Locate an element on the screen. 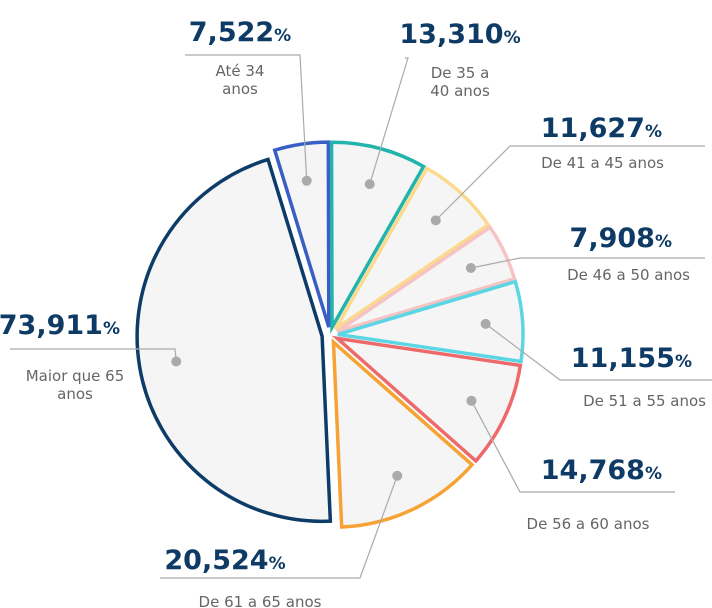 The width and height of the screenshot is (712, 608). value-text: 73,911 is located at coordinates (51, 325).